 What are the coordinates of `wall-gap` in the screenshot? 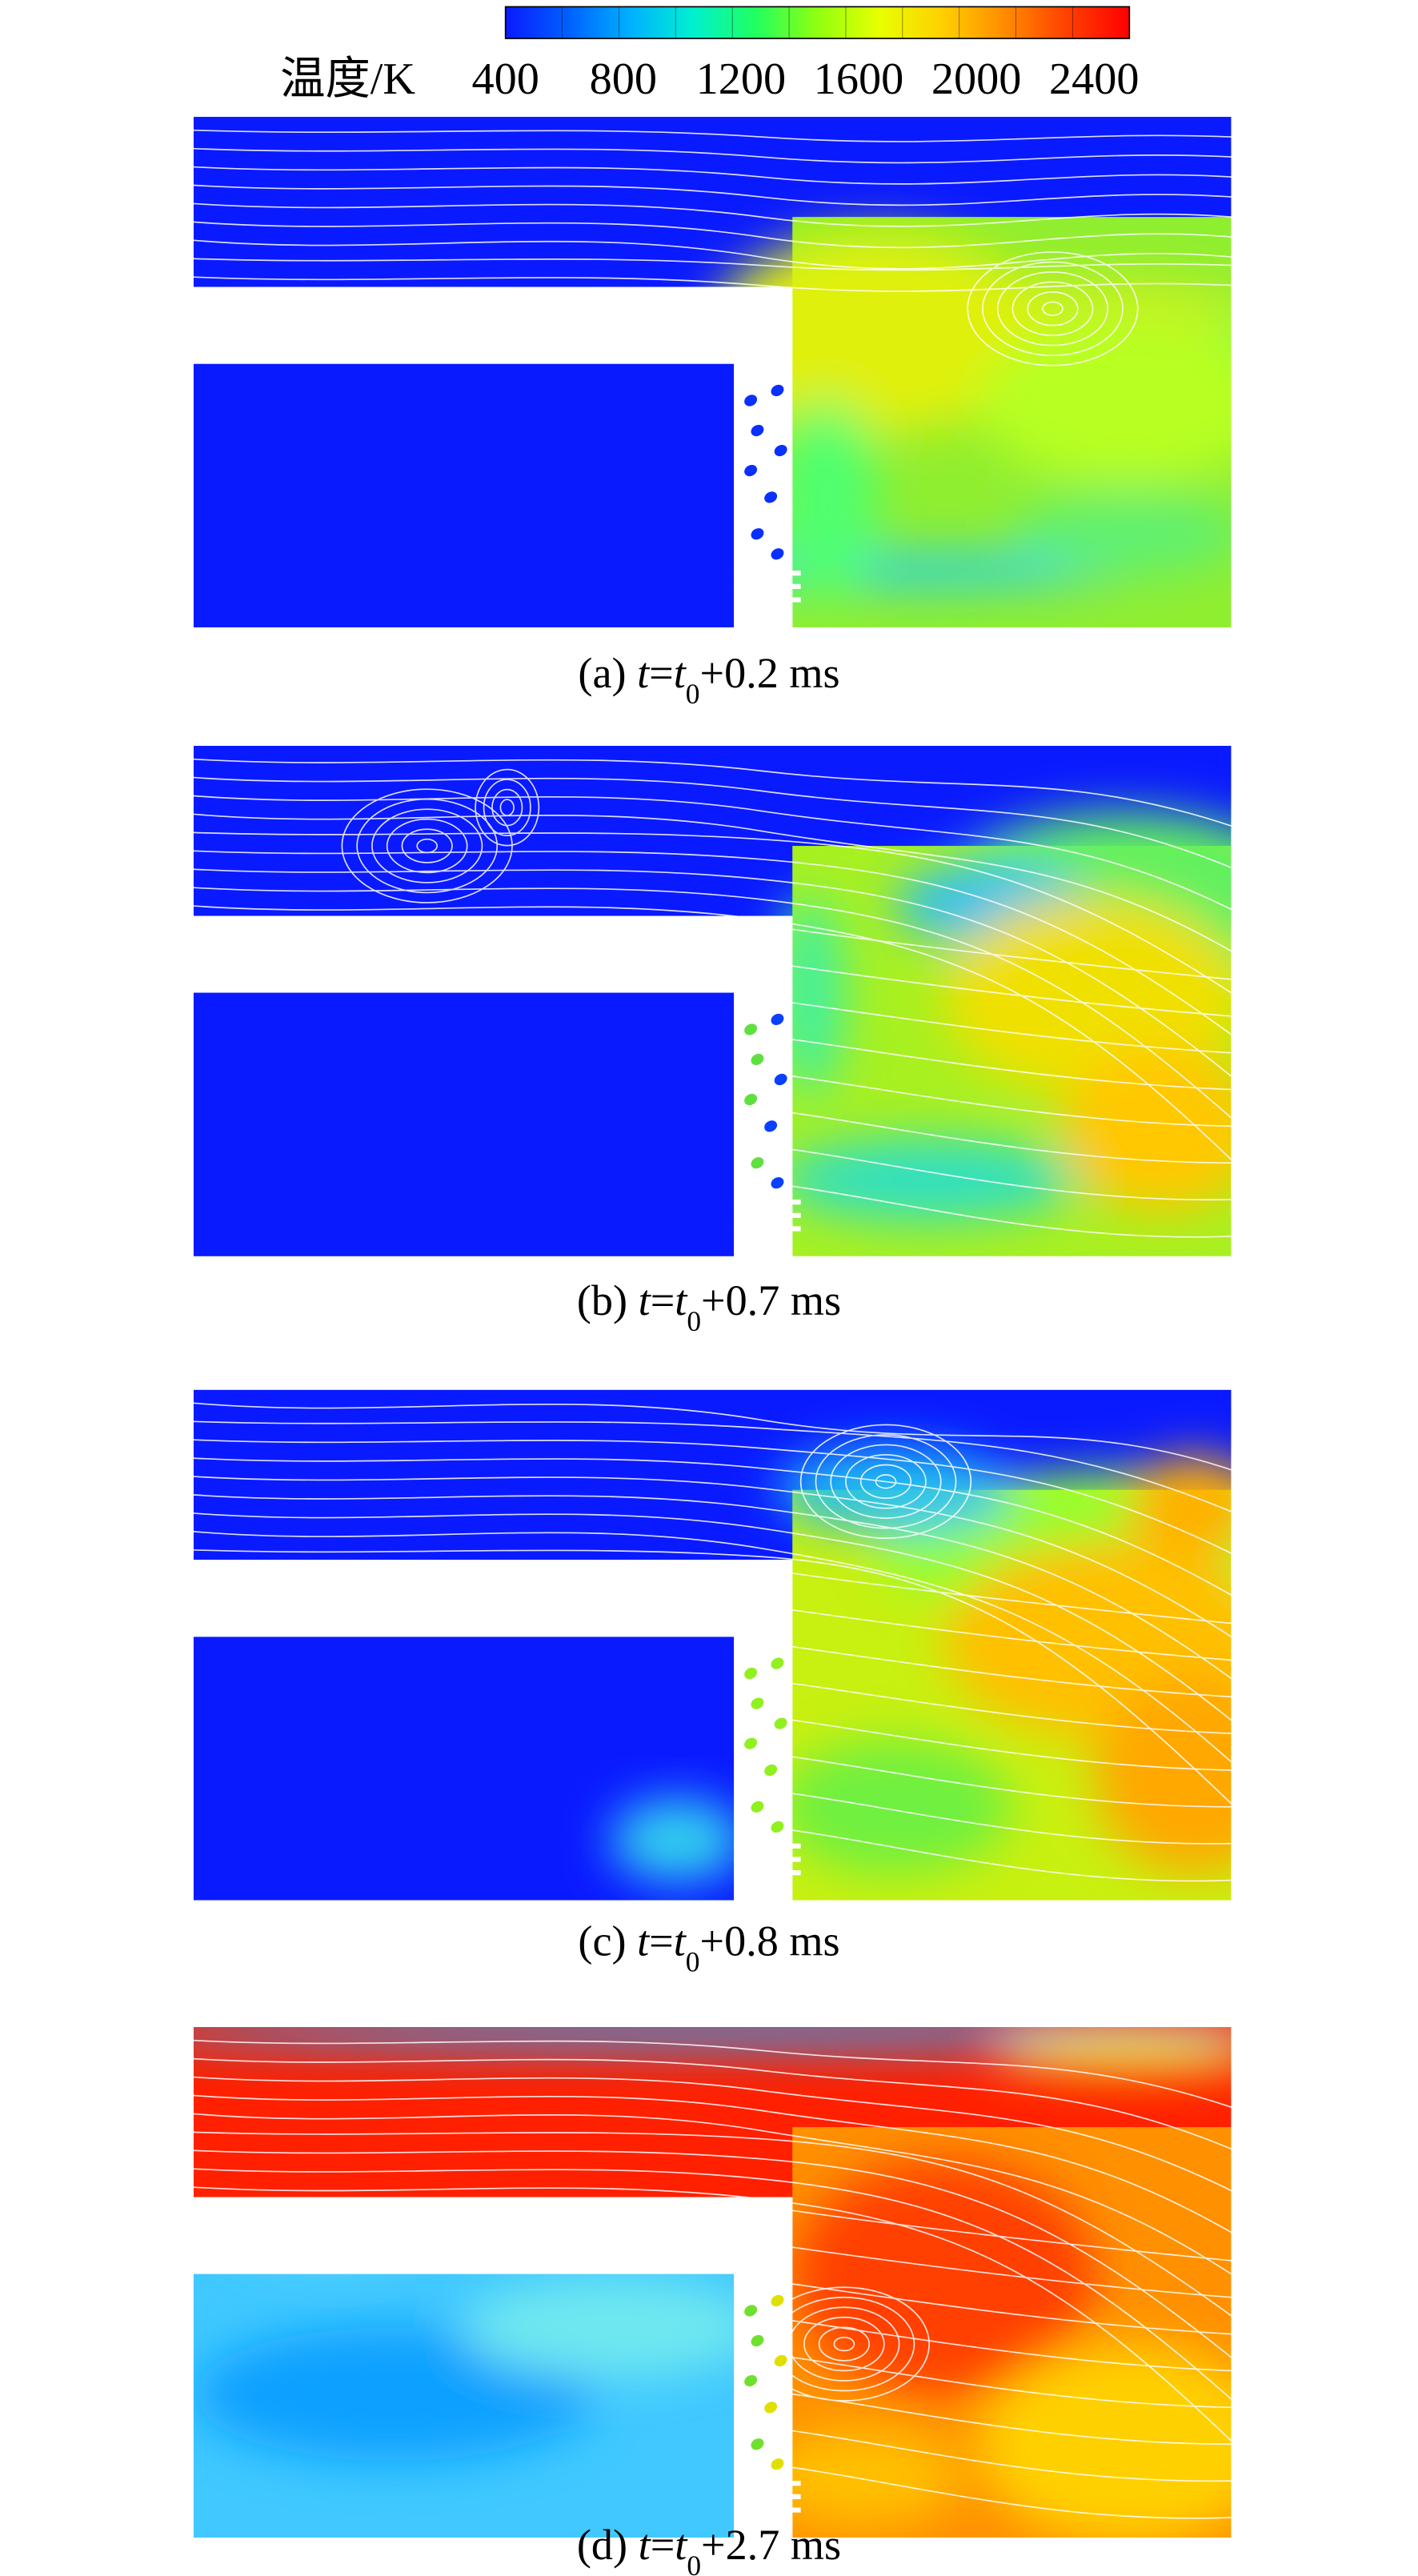 It's located at (493, 954).